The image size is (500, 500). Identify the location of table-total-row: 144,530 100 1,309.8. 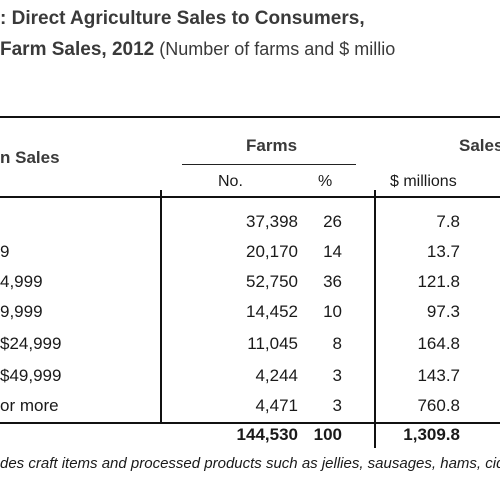
(250, 438).